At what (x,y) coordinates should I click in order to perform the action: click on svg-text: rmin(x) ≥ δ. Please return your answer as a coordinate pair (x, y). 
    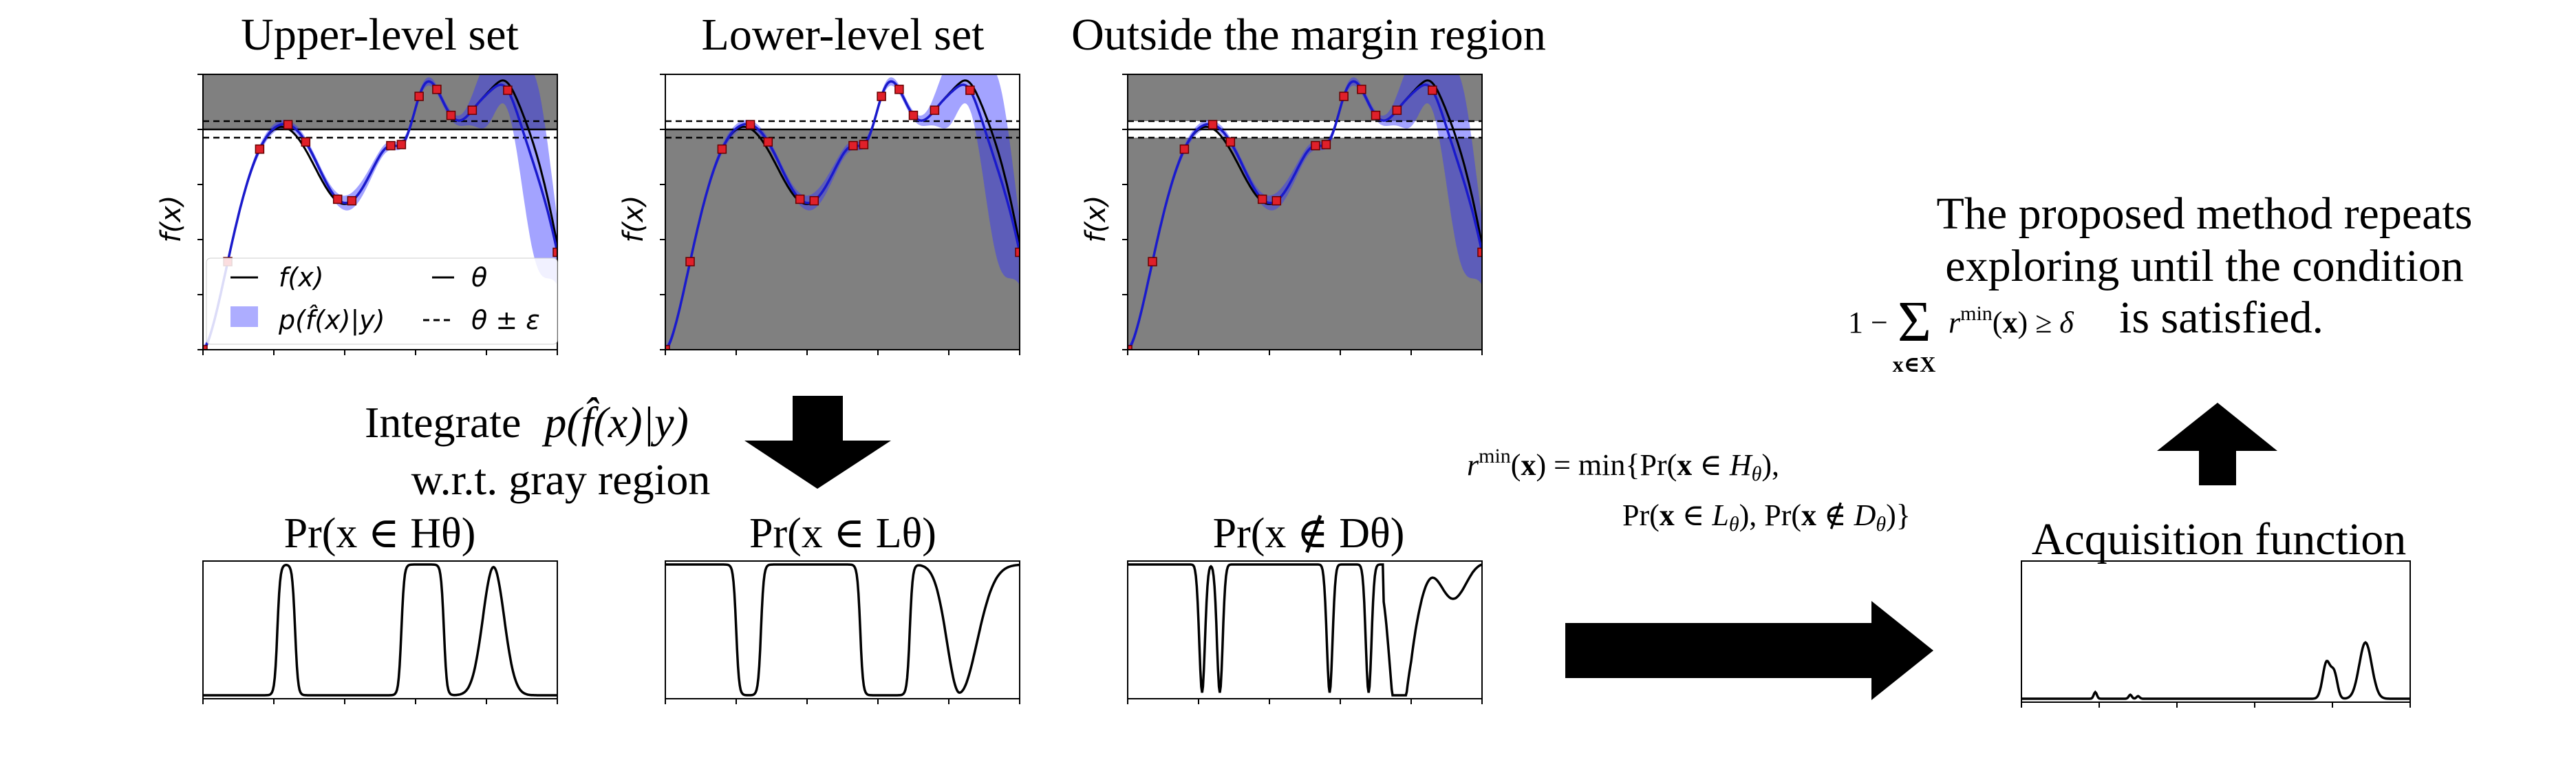
    Looking at the image, I should click on (2011, 320).